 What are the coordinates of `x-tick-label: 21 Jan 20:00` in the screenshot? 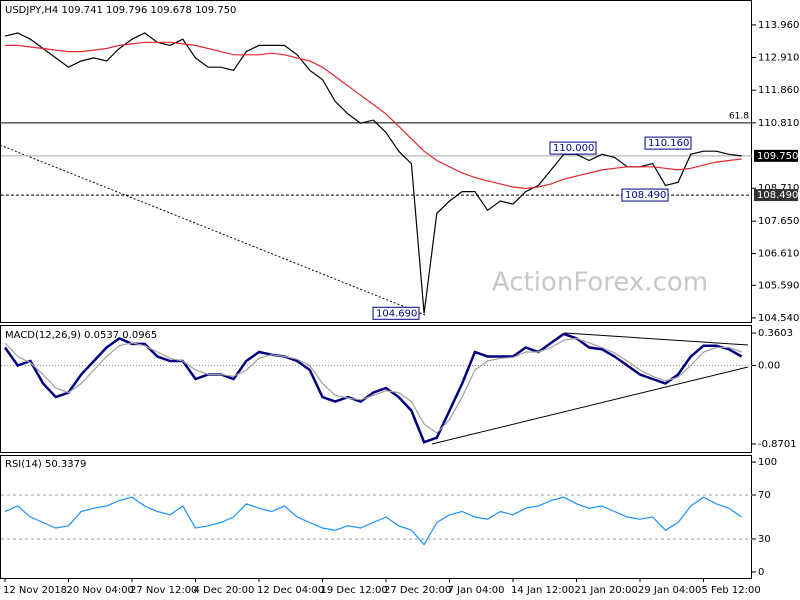 It's located at (606, 590).